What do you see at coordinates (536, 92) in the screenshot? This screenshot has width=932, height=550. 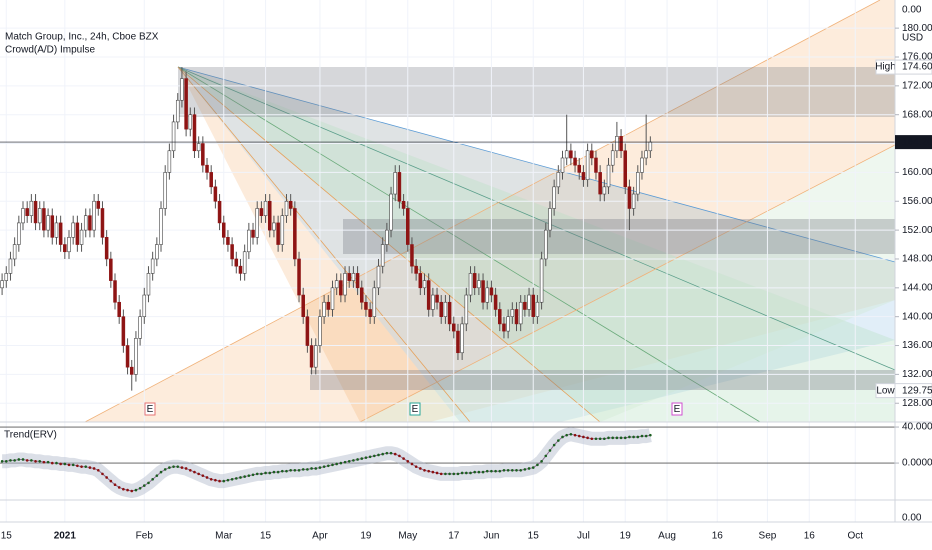 I see `zone` at bounding box center [536, 92].